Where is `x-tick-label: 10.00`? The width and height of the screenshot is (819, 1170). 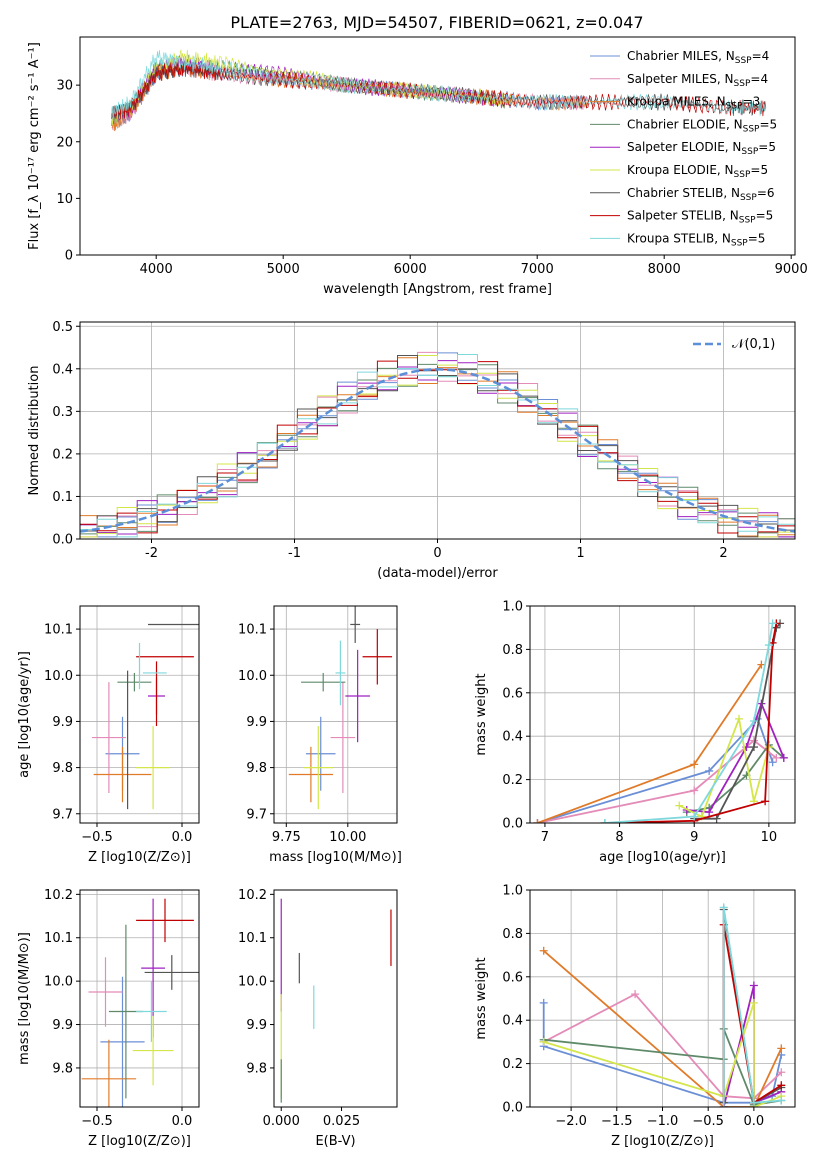
x-tick-label: 10.00 is located at coordinates (347, 837).